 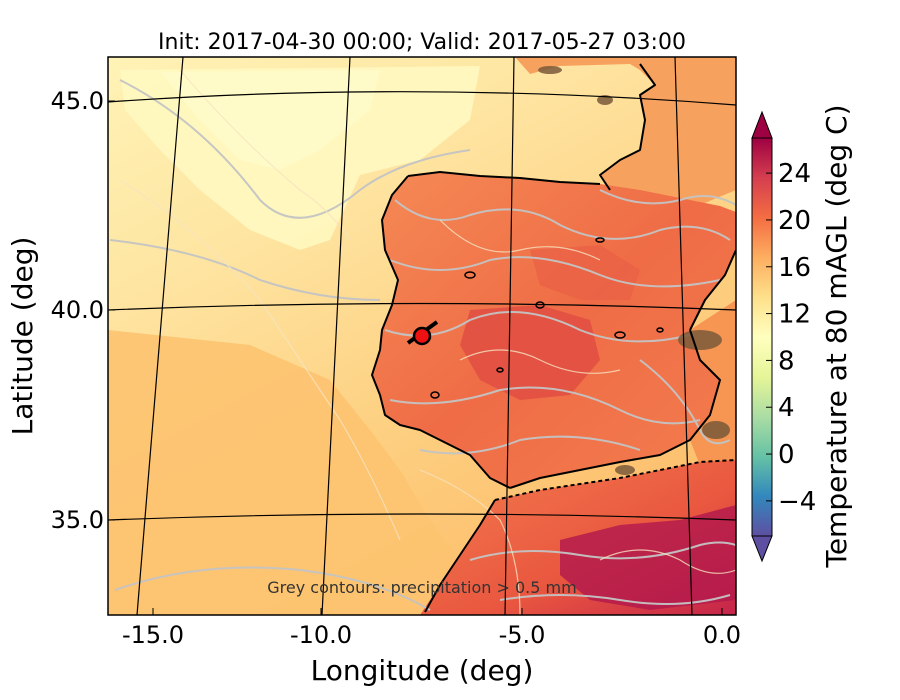 What do you see at coordinates (791, 338) in the screenshot?
I see `colorbar-ticks: 24 20 16 12 8 4 0 −4` at bounding box center [791, 338].